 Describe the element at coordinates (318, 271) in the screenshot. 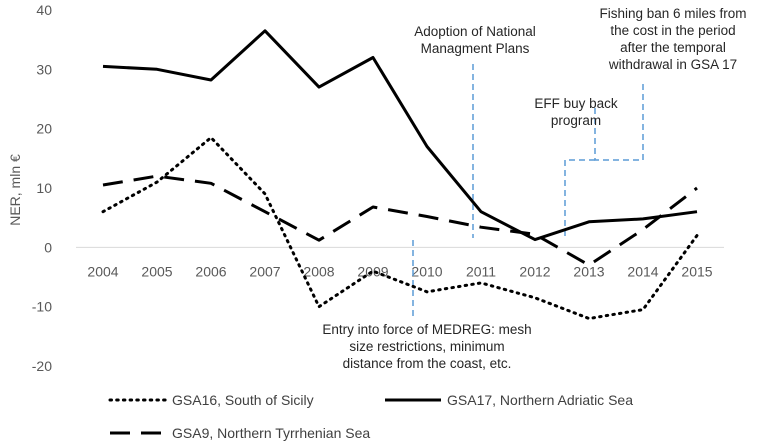

I see `x-tick-label: 2008` at that location.